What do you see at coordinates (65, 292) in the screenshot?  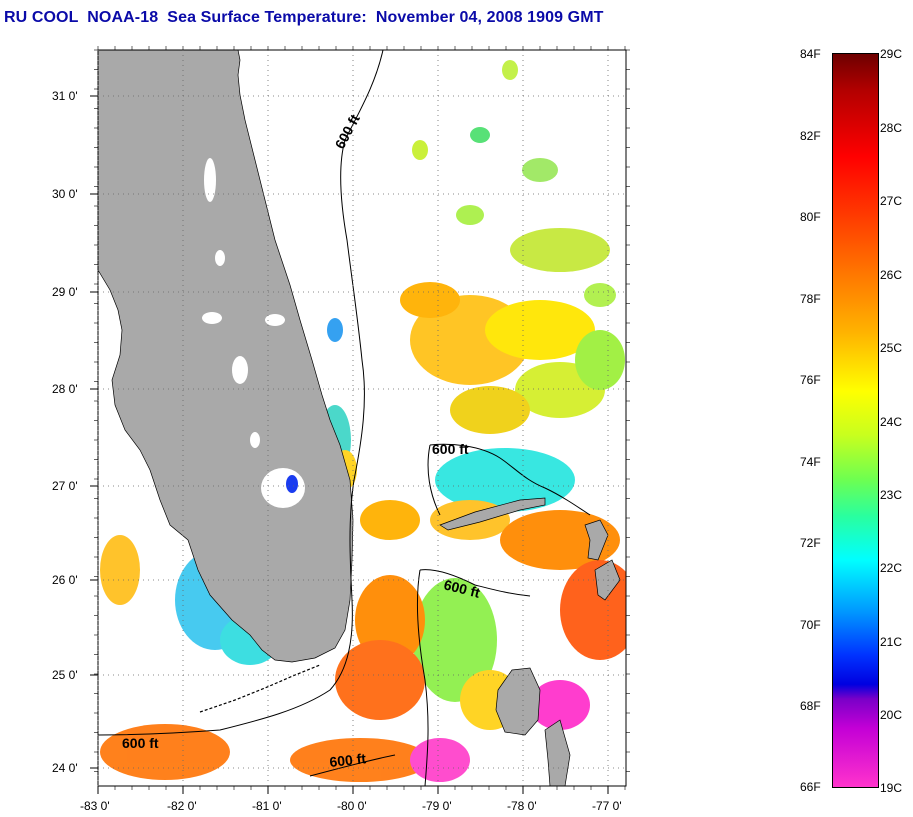 I see `lat-label: 29 0'` at bounding box center [65, 292].